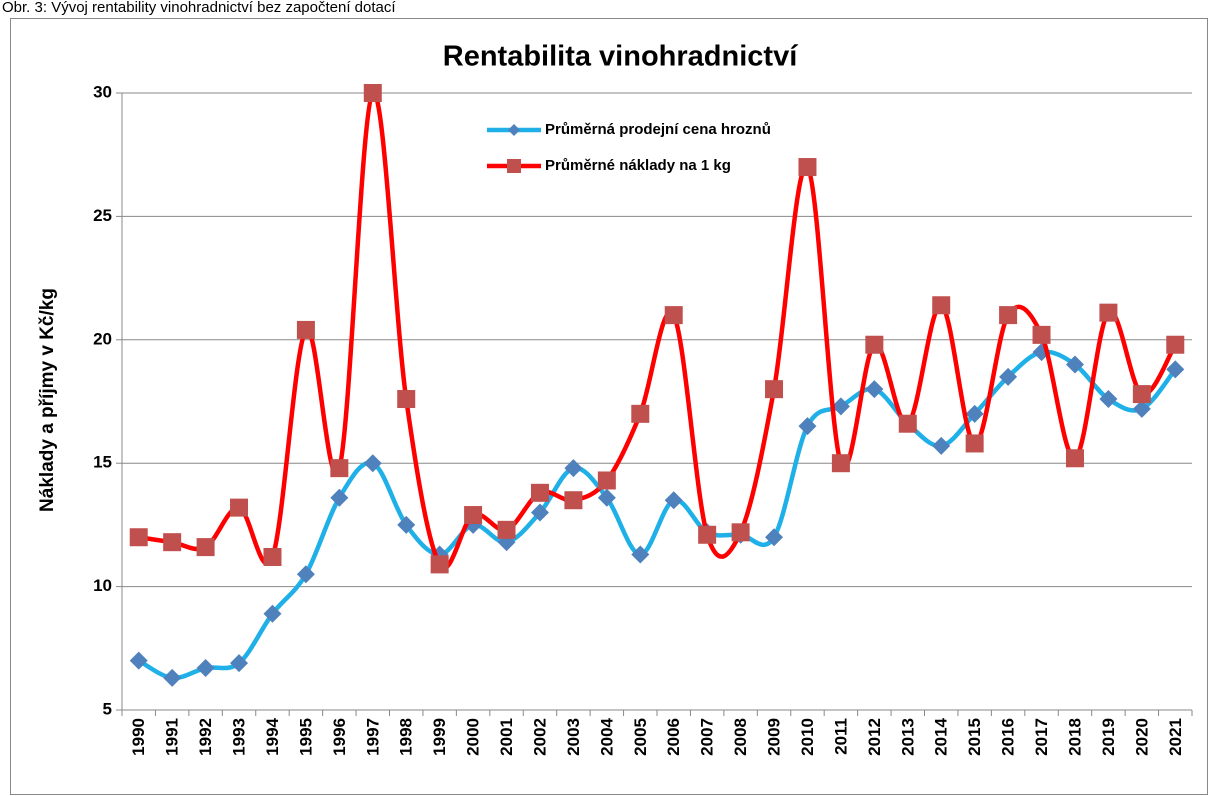  Describe the element at coordinates (107, 708) in the screenshot. I see `y-tick-label: 5` at that location.